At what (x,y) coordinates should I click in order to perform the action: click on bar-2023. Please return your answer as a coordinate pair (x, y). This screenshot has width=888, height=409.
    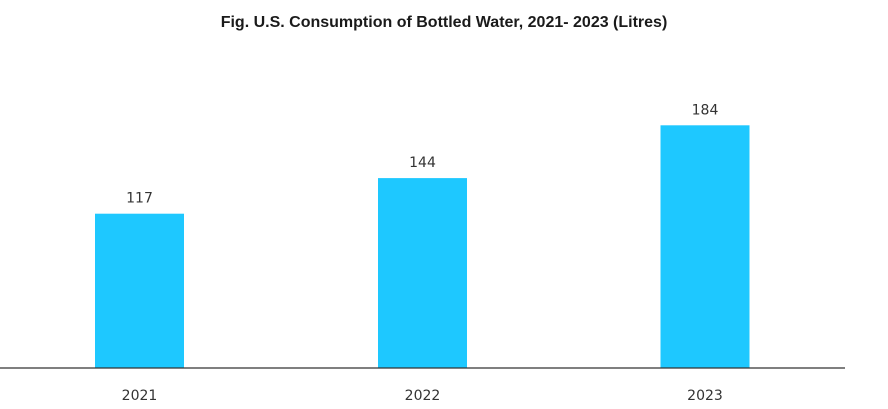
    Looking at the image, I should click on (705, 246).